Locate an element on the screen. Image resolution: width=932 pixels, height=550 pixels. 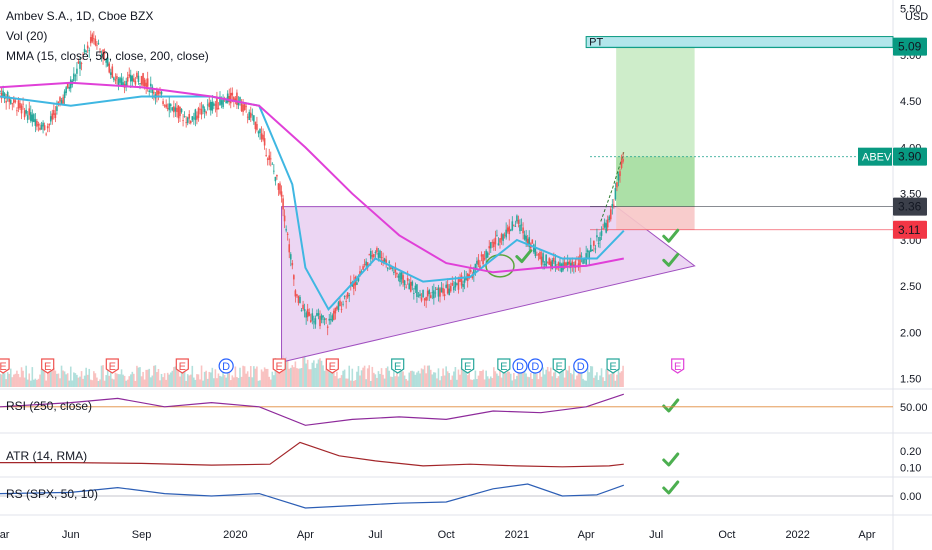
target-price-tag-text: 5.09 is located at coordinates (910, 47).